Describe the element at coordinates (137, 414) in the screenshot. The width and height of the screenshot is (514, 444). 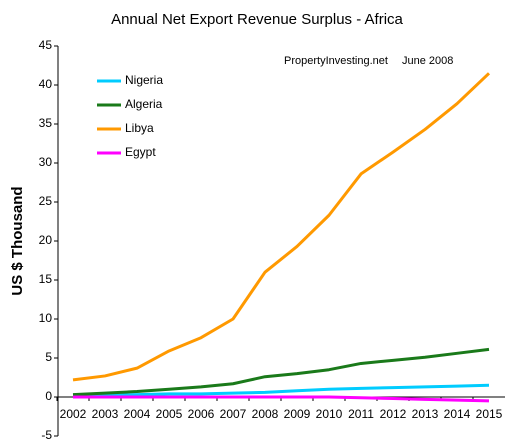
I see `x-tick-label: 2004` at that location.